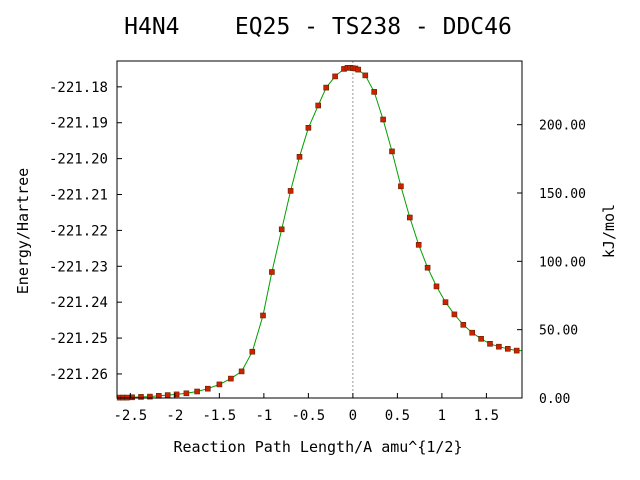 The image size is (640, 480). Describe the element at coordinates (562, 194) in the screenshot. I see `y2-tick-label: 150.00` at that location.